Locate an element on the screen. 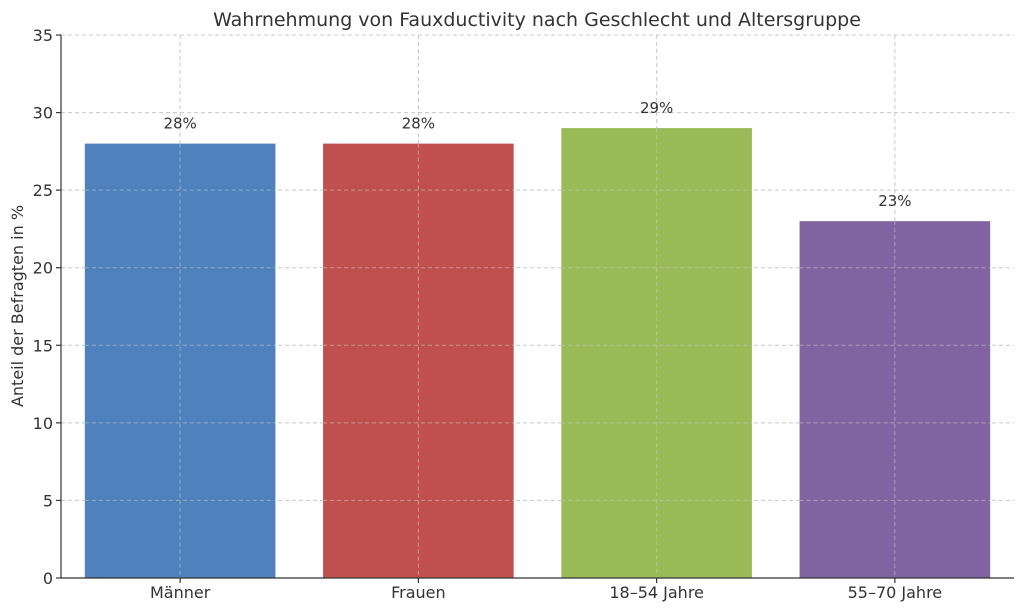  data-labels: 28% 28% 29% 23% is located at coordinates (537, 154).